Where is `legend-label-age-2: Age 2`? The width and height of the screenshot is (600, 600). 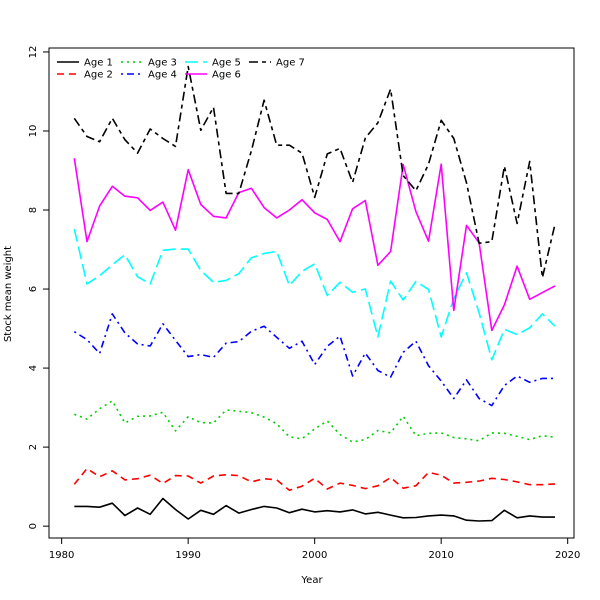 legend-label-age-2: Age 2 is located at coordinates (98, 75).